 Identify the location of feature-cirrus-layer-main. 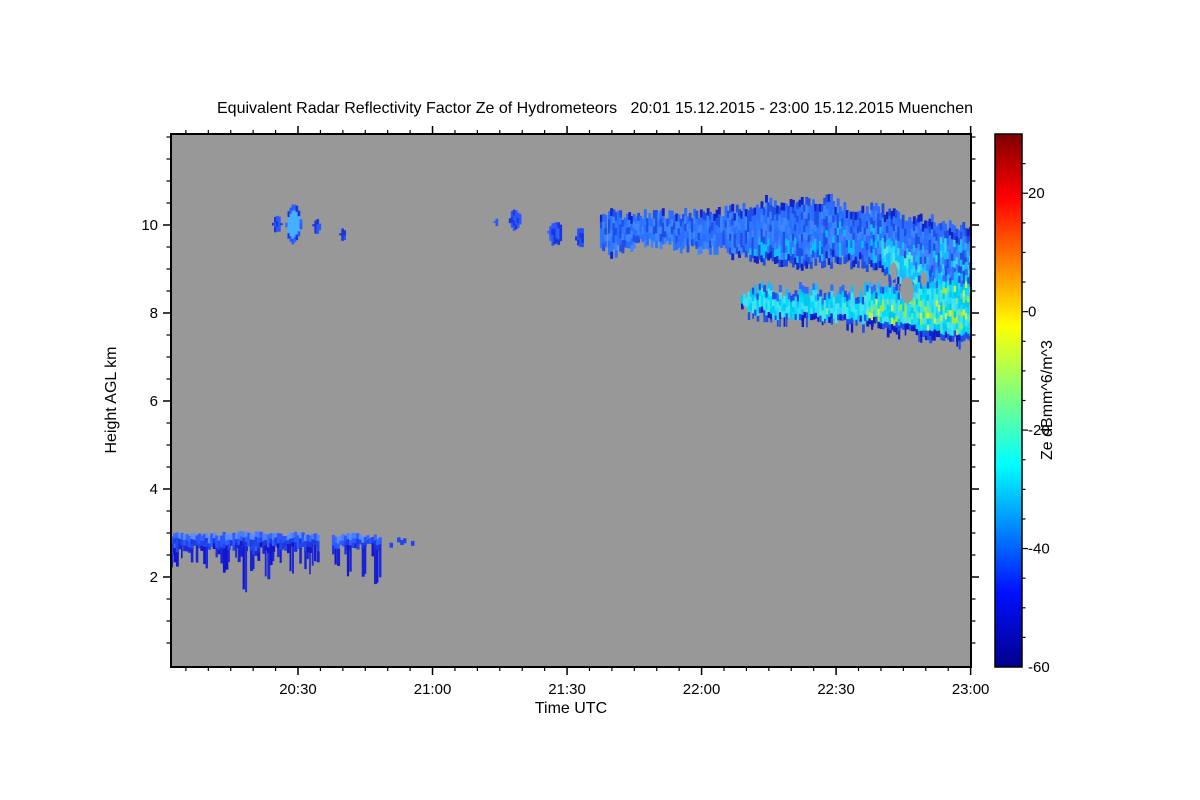
(785, 266).